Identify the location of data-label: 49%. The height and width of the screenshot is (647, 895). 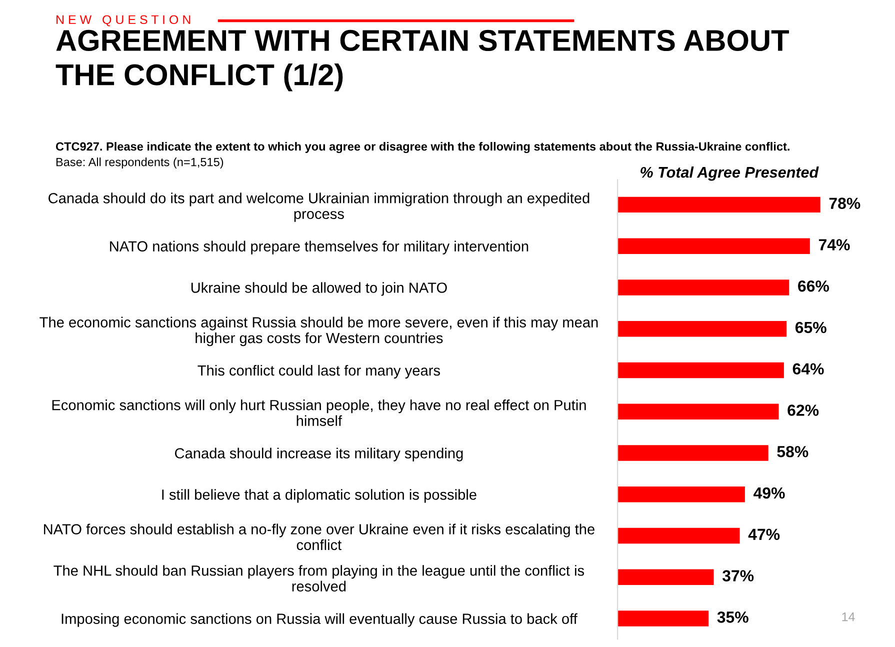
(769, 493).